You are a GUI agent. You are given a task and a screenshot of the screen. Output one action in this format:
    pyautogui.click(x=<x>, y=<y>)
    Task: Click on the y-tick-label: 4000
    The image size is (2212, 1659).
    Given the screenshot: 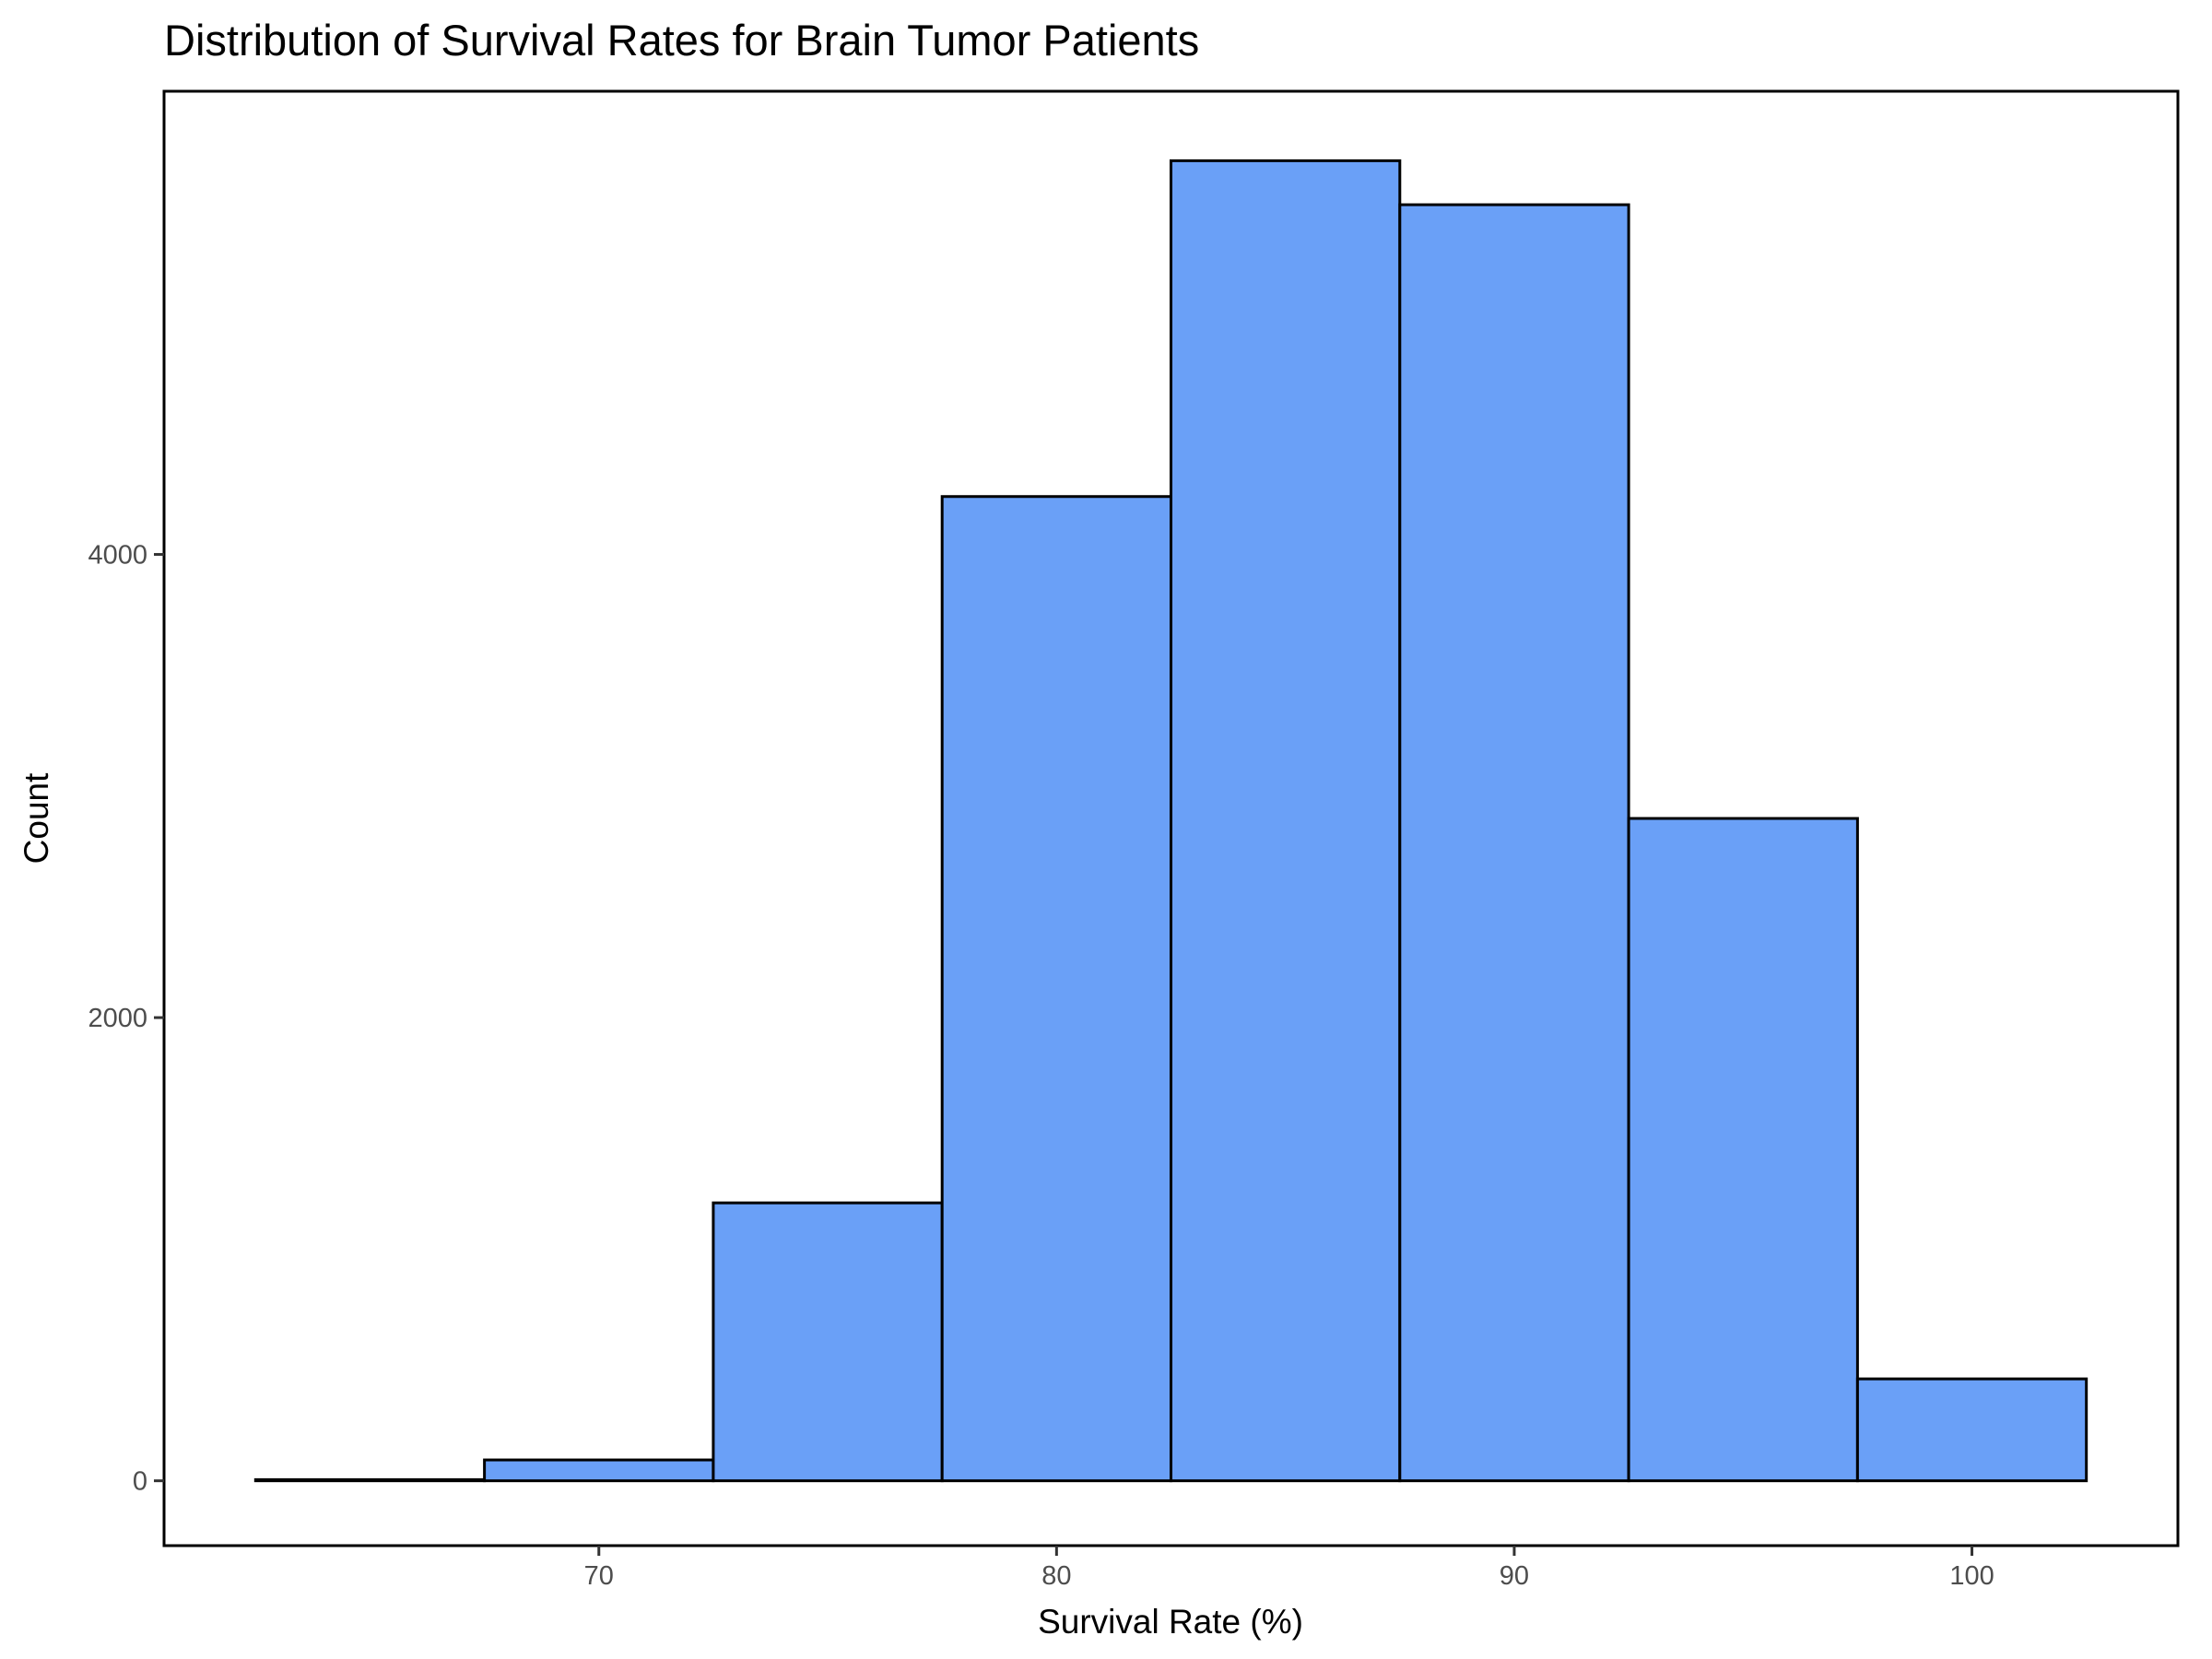 What is the action you would take?
    pyautogui.click(x=117, y=556)
    